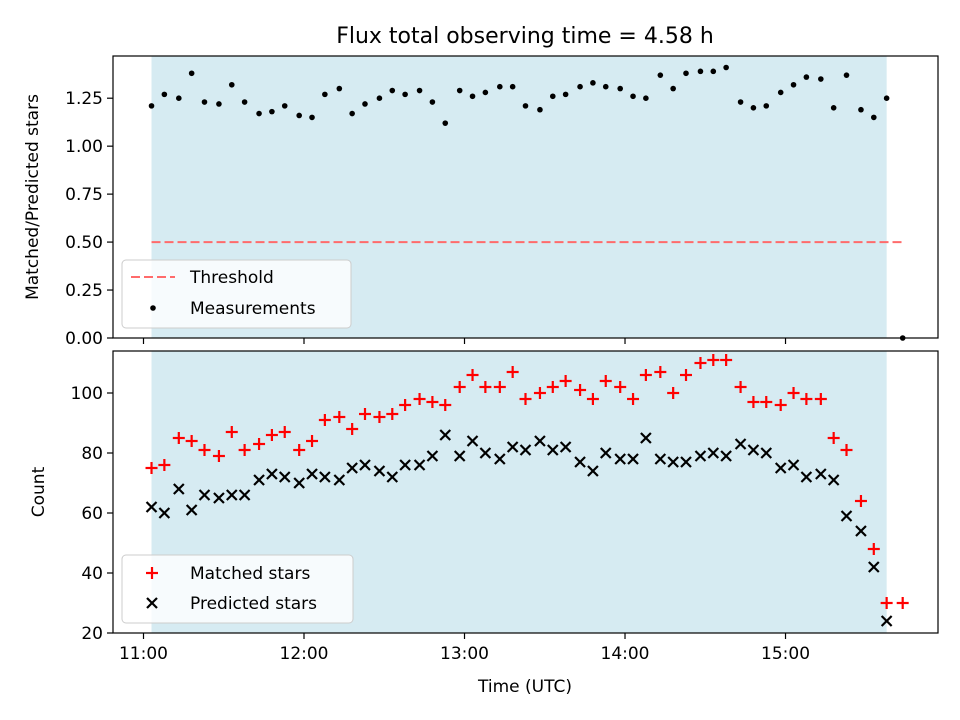 The image size is (960, 720). What do you see at coordinates (231, 278) in the screenshot?
I see `legend-threshold-label: Threshold` at bounding box center [231, 278].